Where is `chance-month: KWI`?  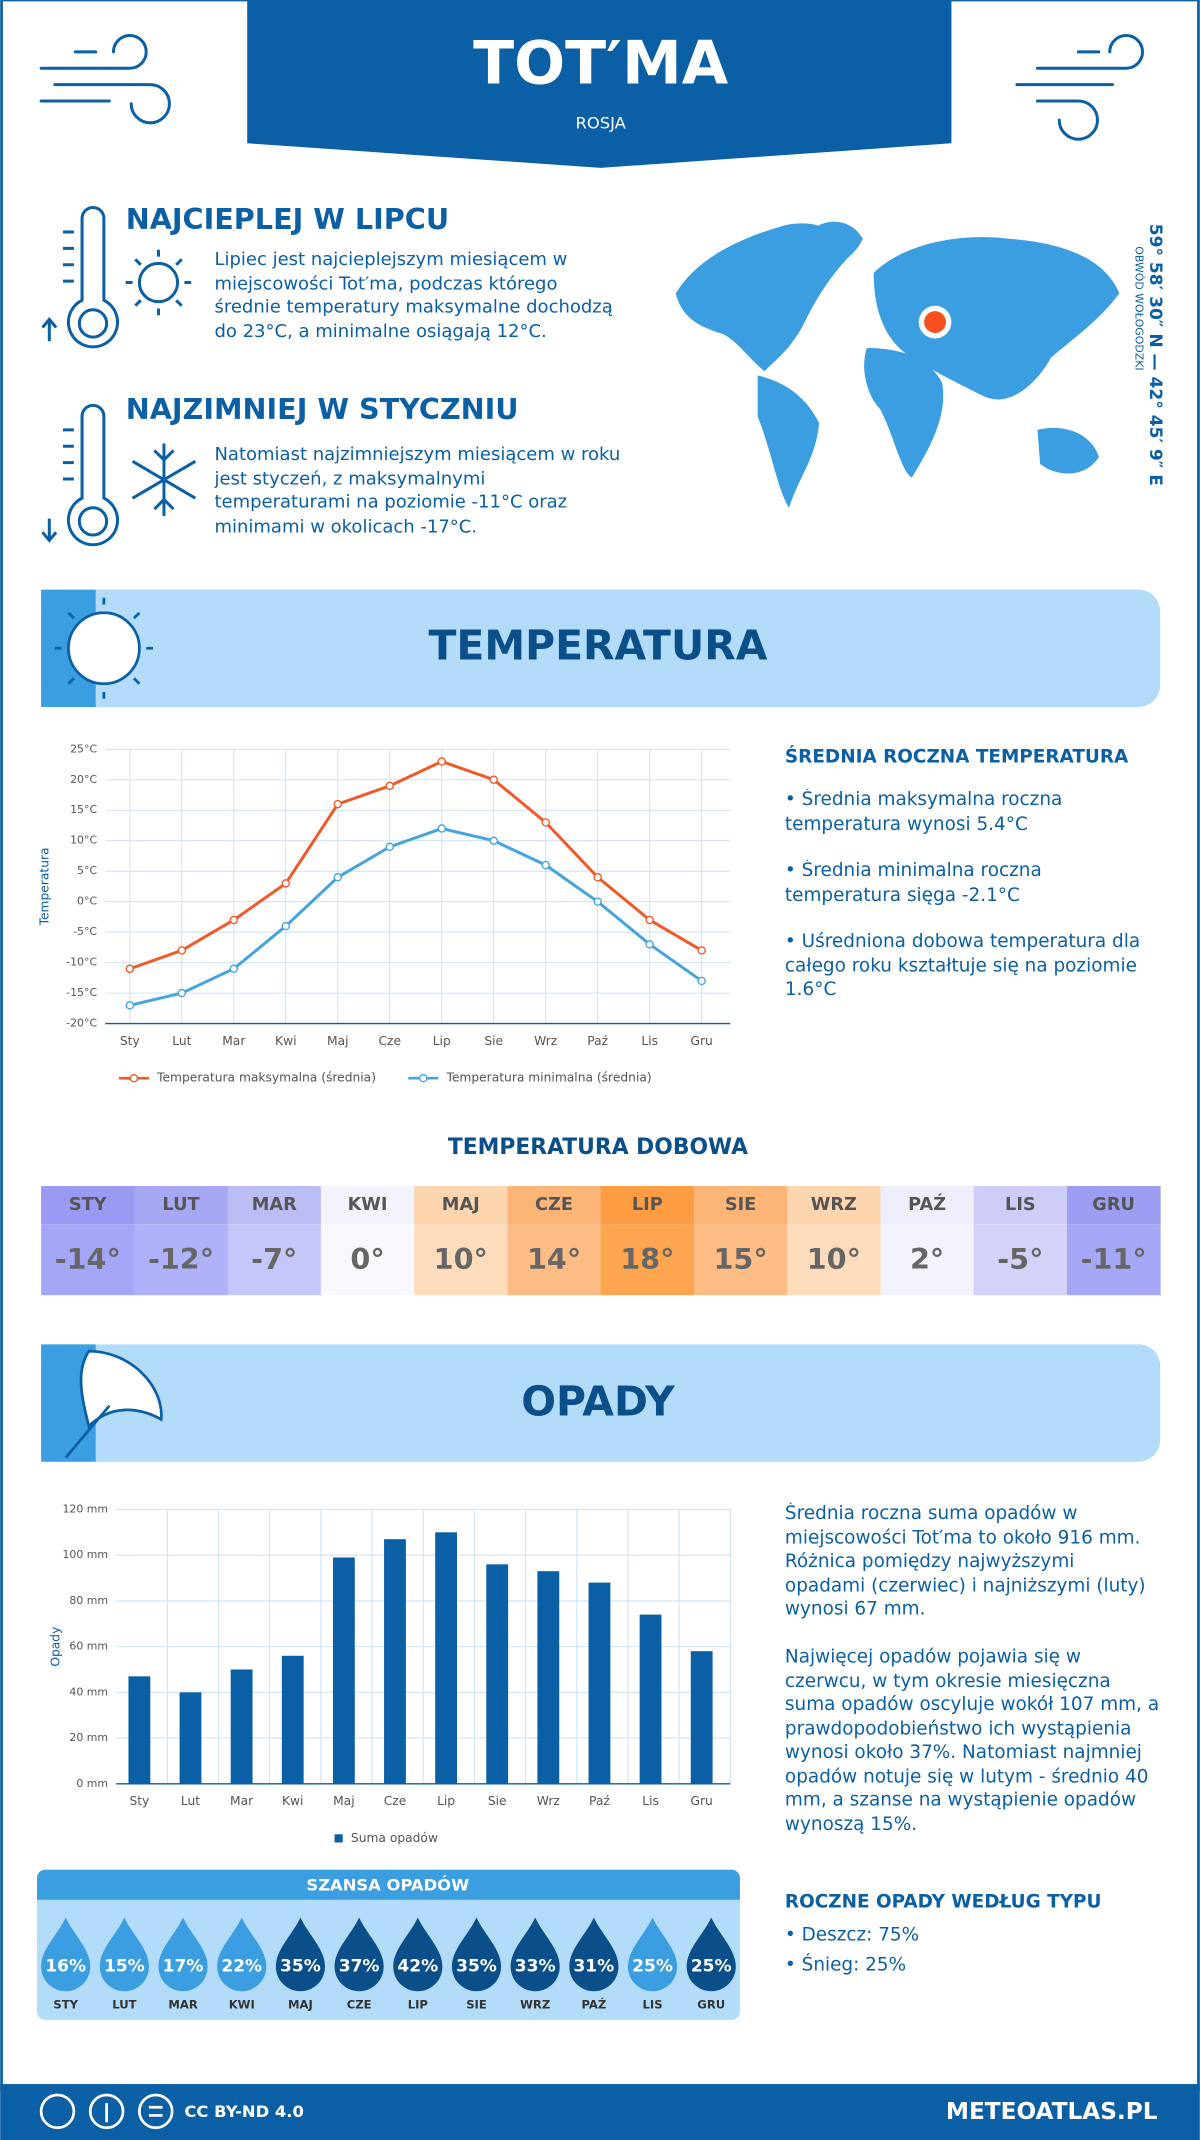
chance-month: KWI is located at coordinates (242, 2004).